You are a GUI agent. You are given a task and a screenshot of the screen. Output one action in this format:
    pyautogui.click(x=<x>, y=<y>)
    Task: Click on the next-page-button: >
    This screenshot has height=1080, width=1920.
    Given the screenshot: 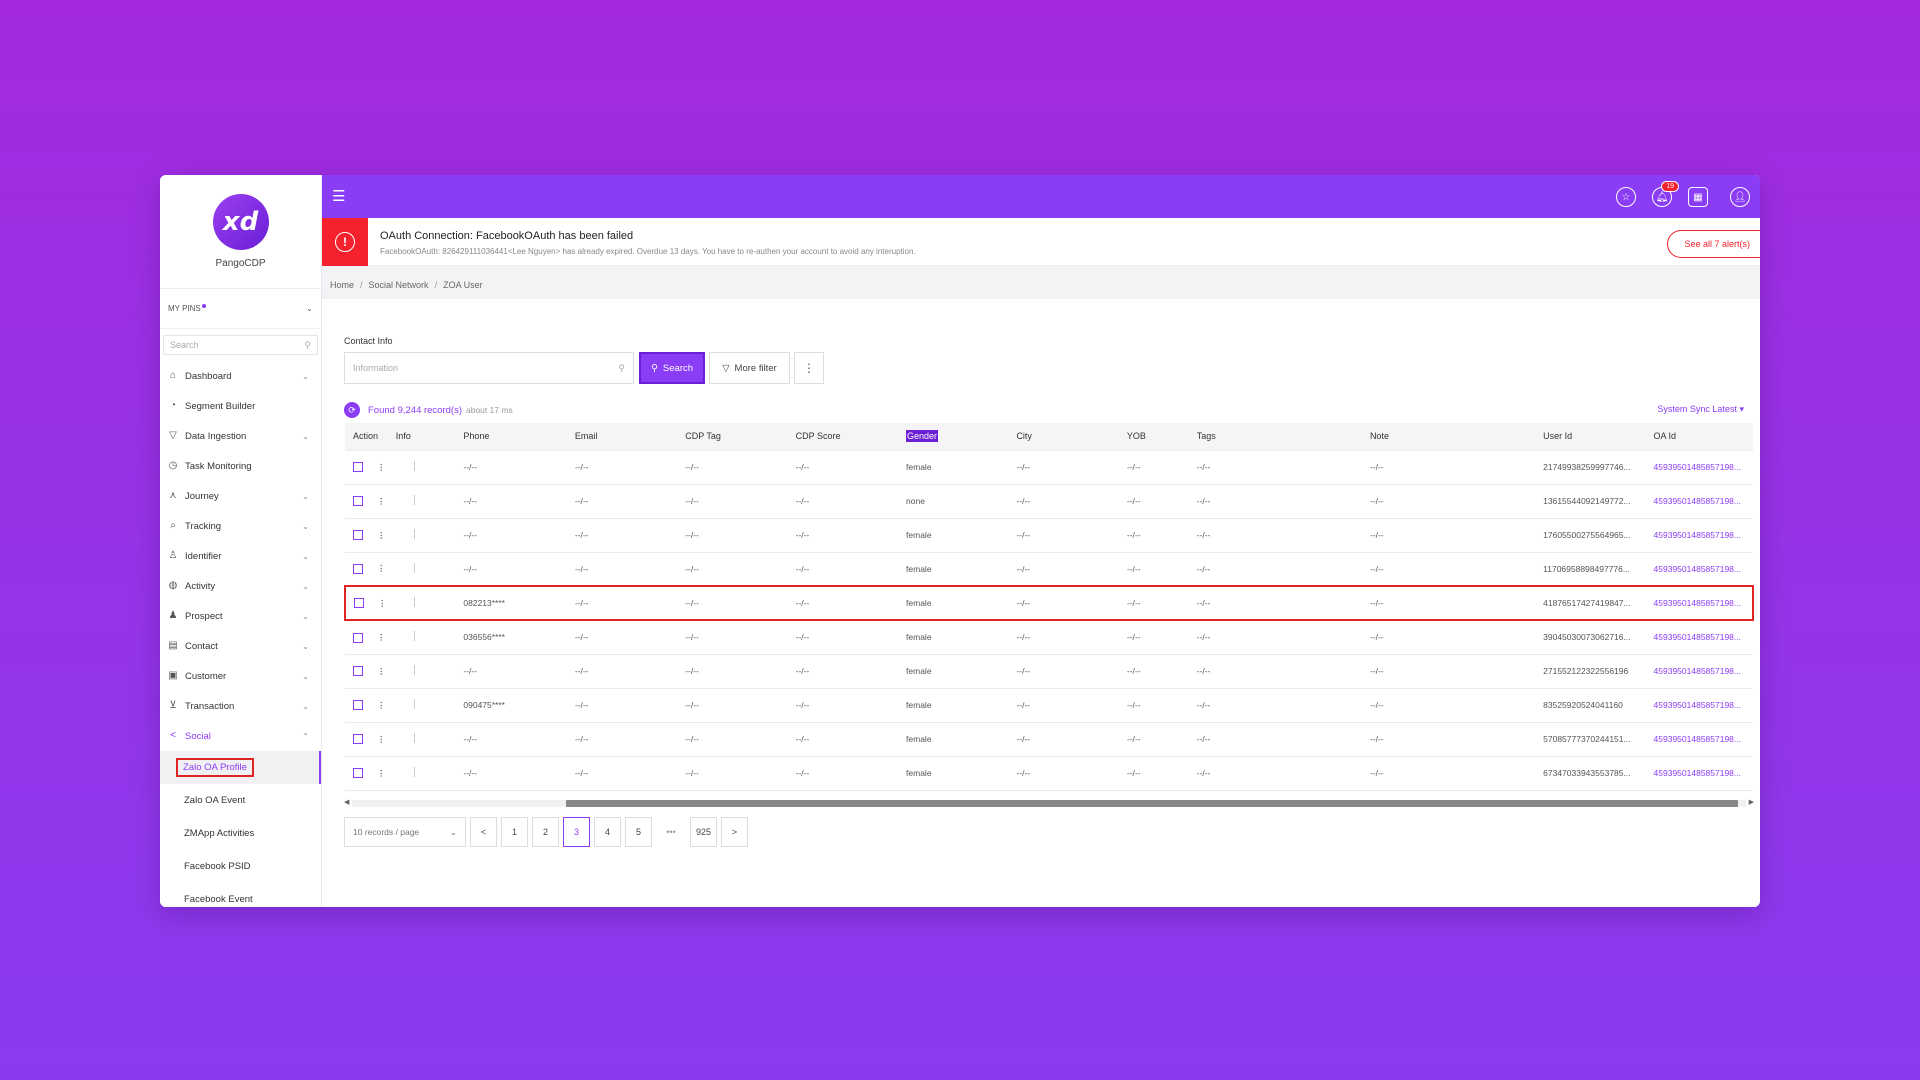 What is the action you would take?
    pyautogui.click(x=734, y=832)
    